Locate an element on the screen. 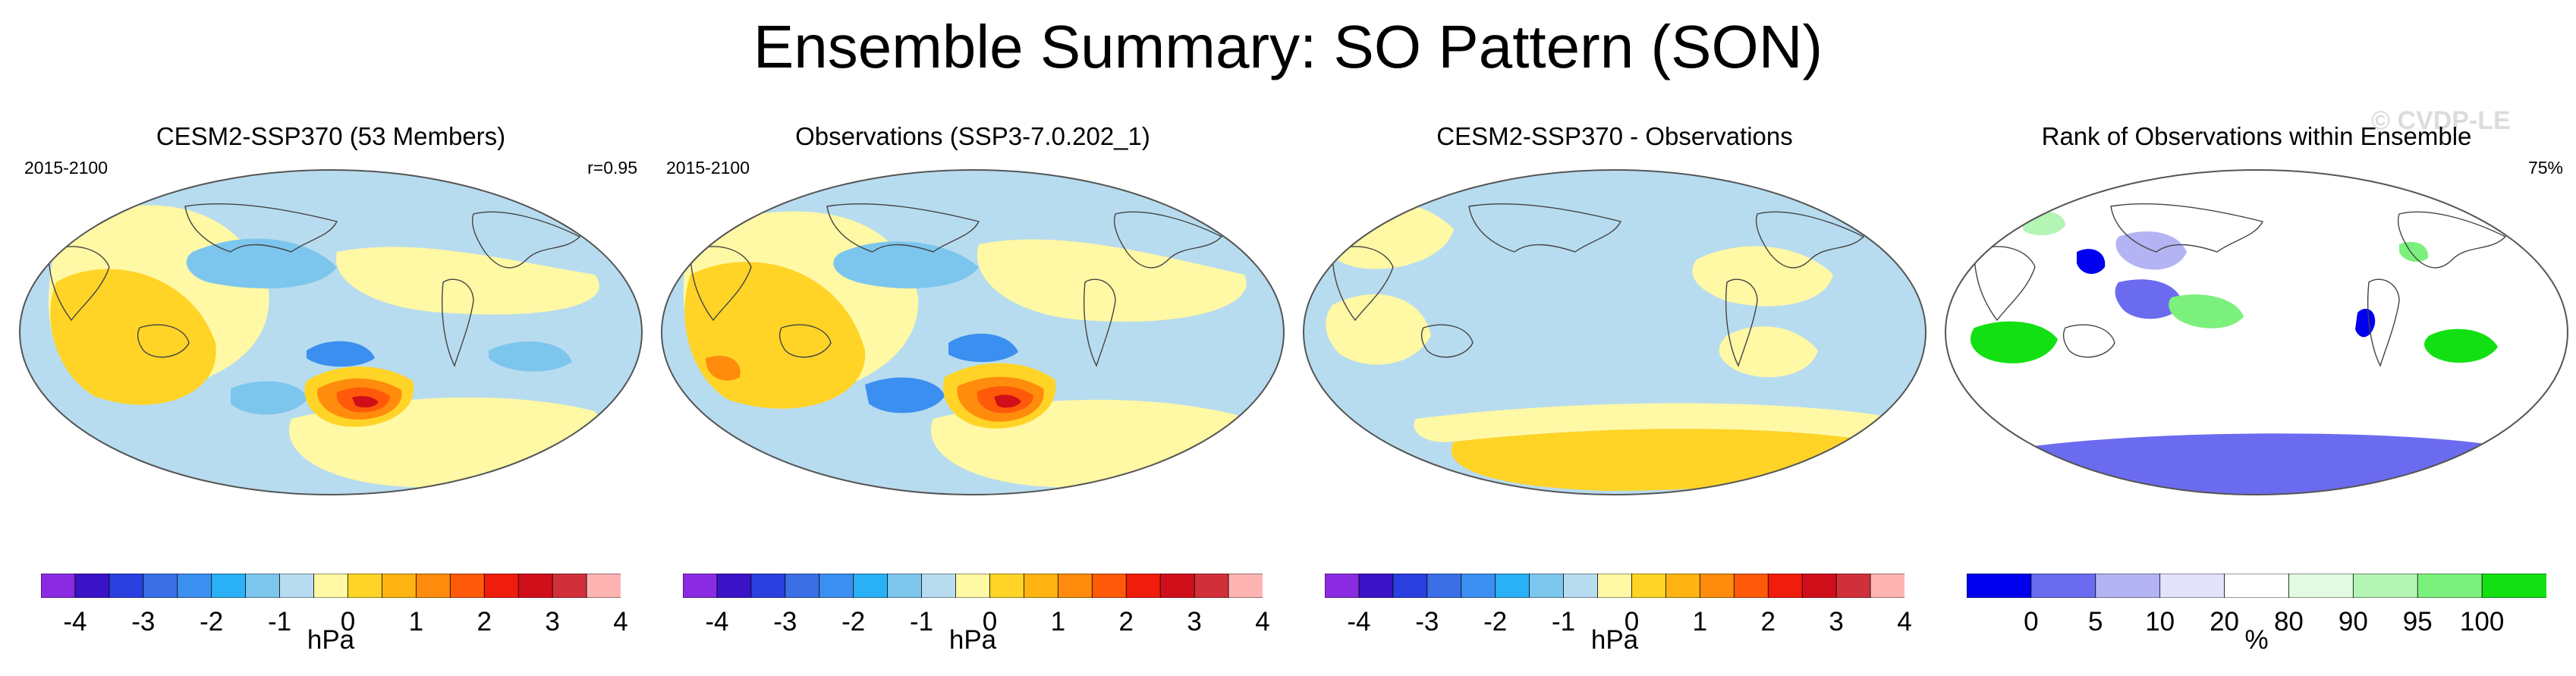 The width and height of the screenshot is (2576, 676). stat-label: 75% is located at coordinates (2545, 168).